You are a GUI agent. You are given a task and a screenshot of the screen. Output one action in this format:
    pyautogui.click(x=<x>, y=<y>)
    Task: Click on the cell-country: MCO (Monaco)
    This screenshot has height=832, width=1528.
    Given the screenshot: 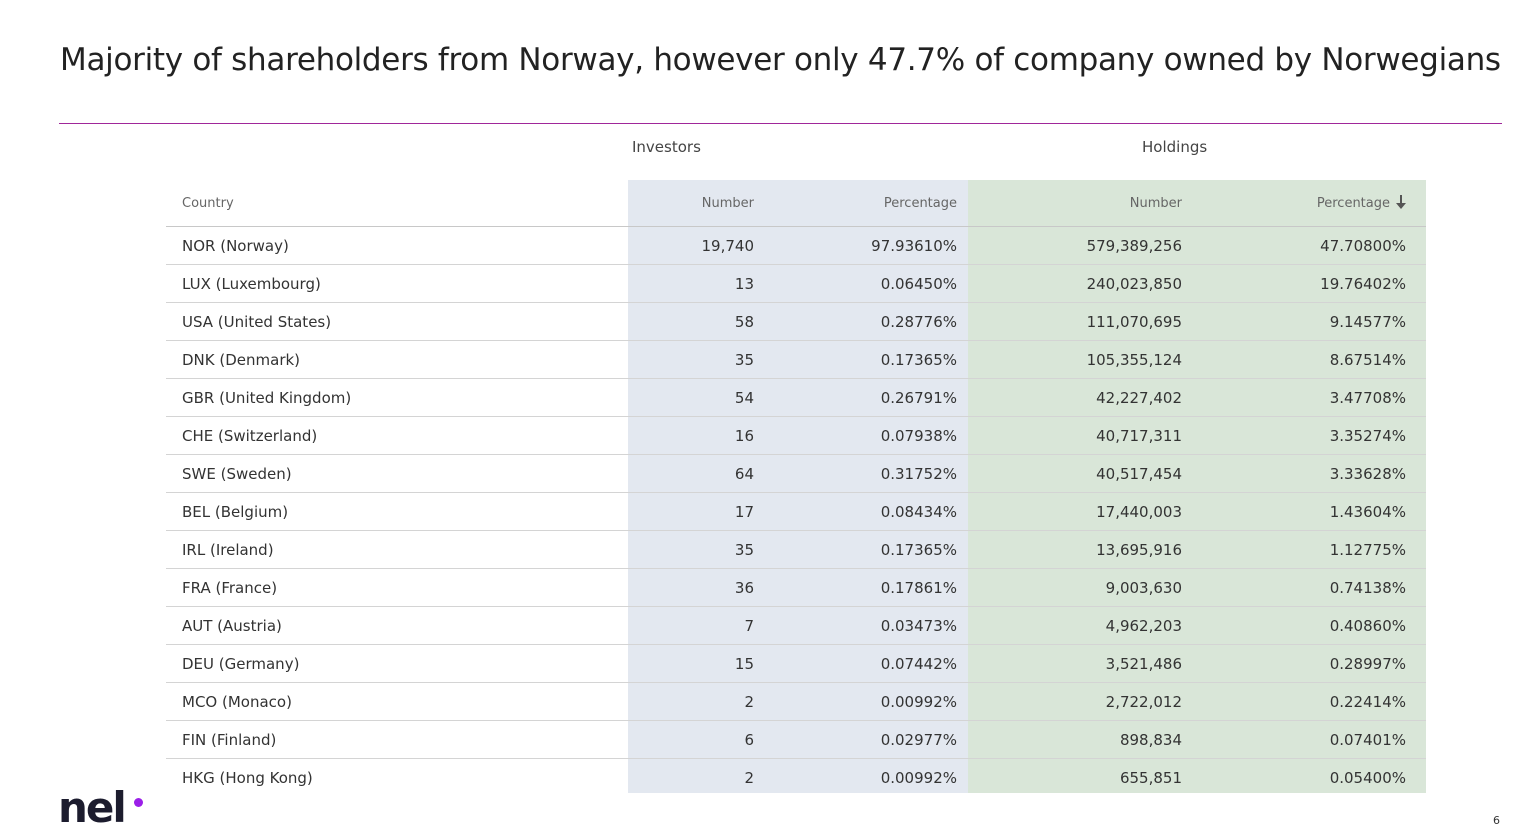 What is the action you would take?
    pyautogui.click(x=397, y=701)
    